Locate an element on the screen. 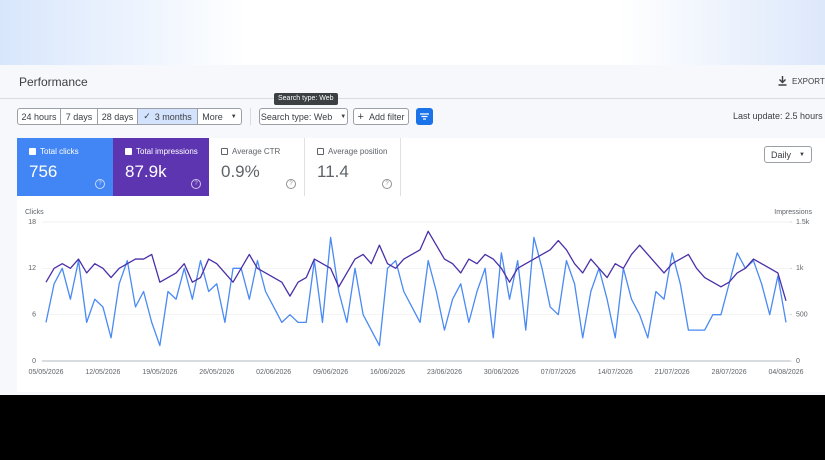 The width and height of the screenshot is (825, 460). more-label: More is located at coordinates (212, 116).